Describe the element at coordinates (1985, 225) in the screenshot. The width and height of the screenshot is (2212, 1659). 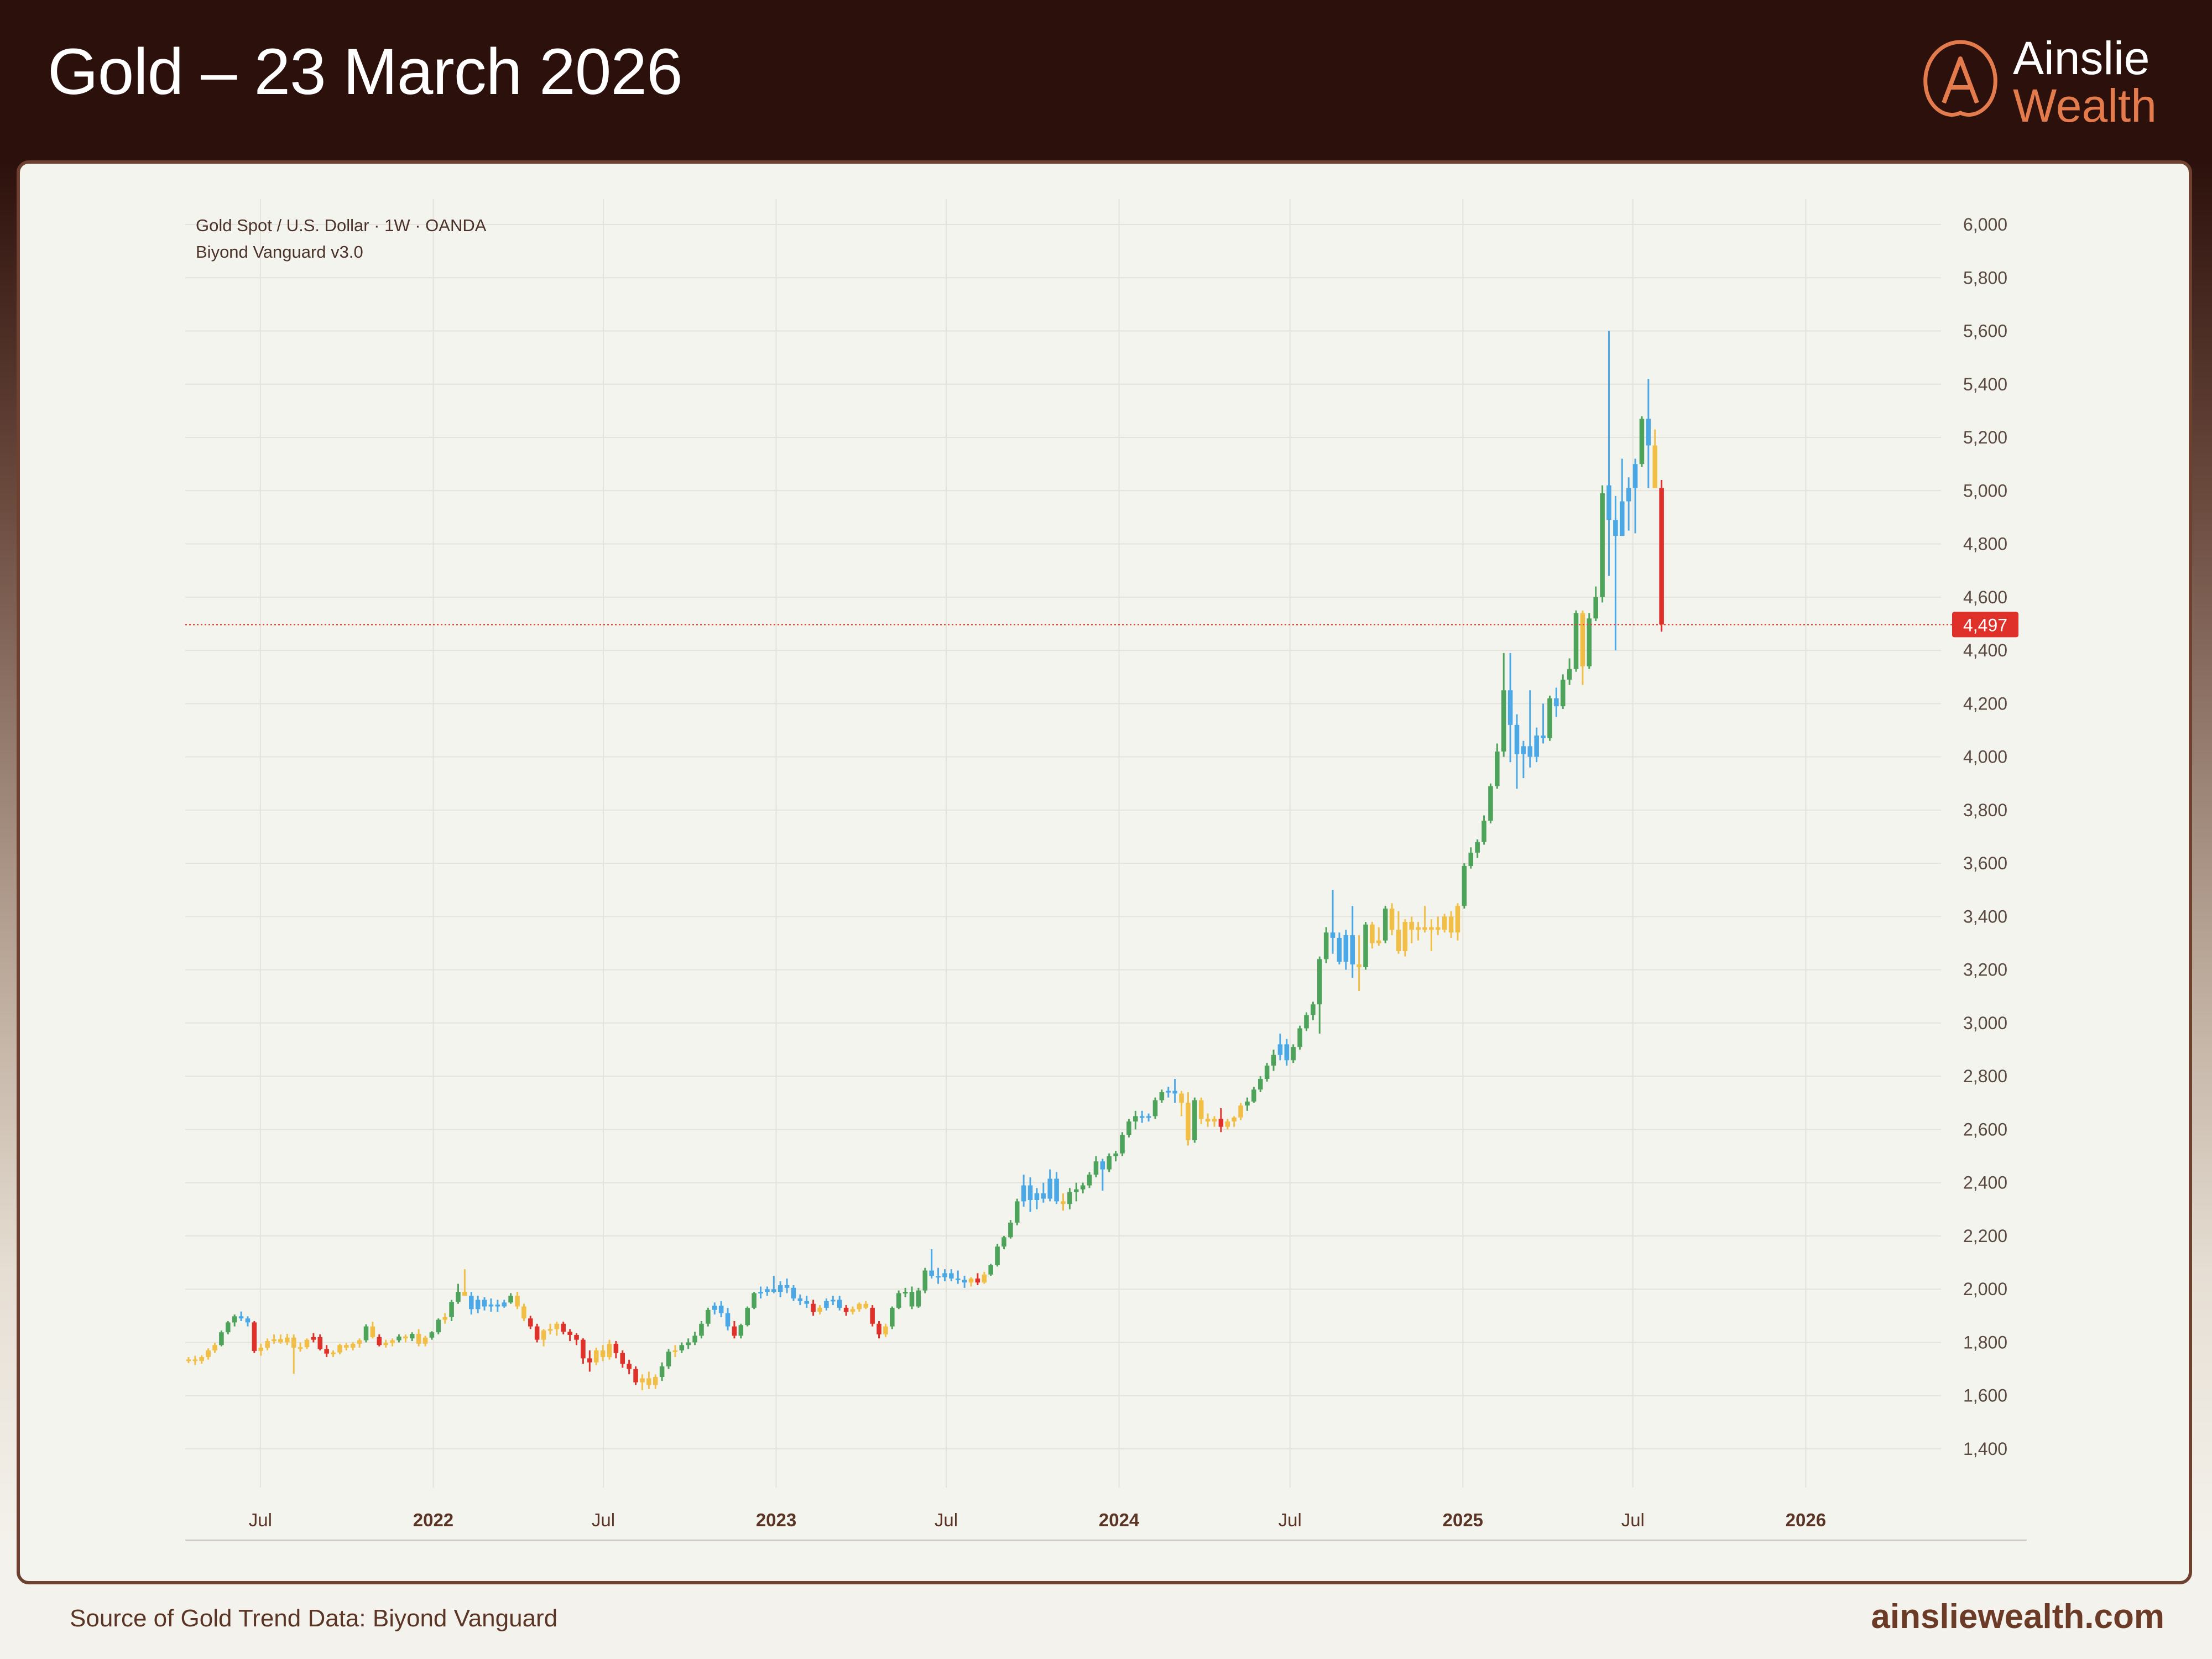
I see `y-tick-label: 6,000` at that location.